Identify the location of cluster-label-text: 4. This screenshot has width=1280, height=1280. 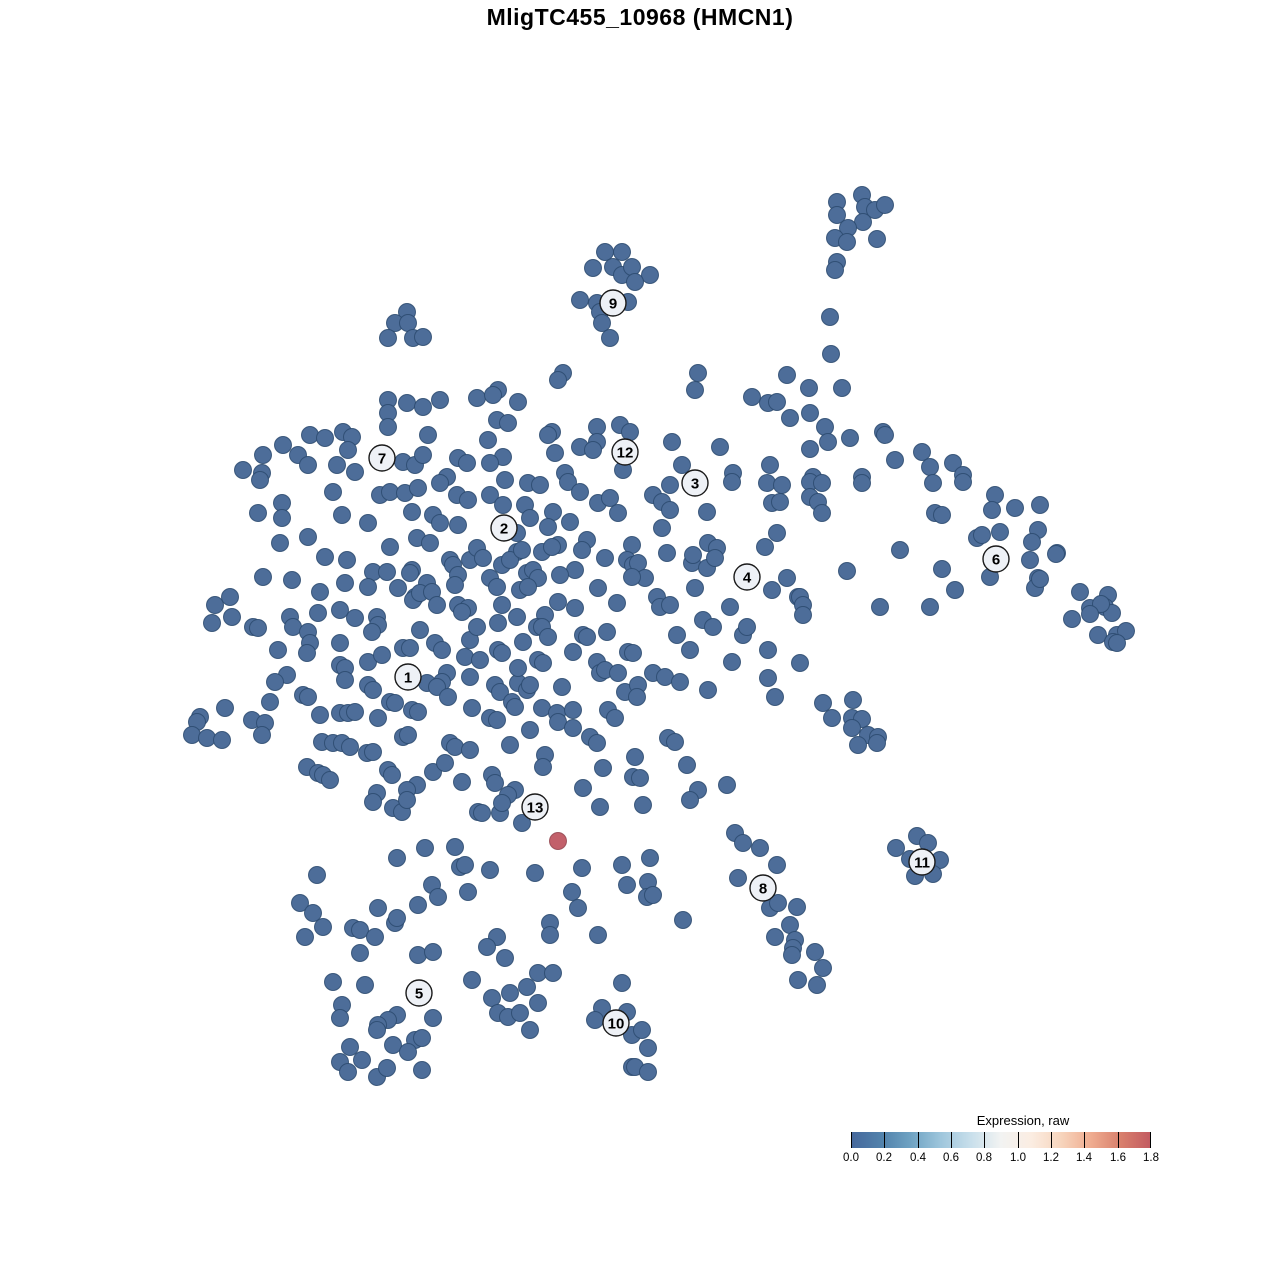
(747, 577).